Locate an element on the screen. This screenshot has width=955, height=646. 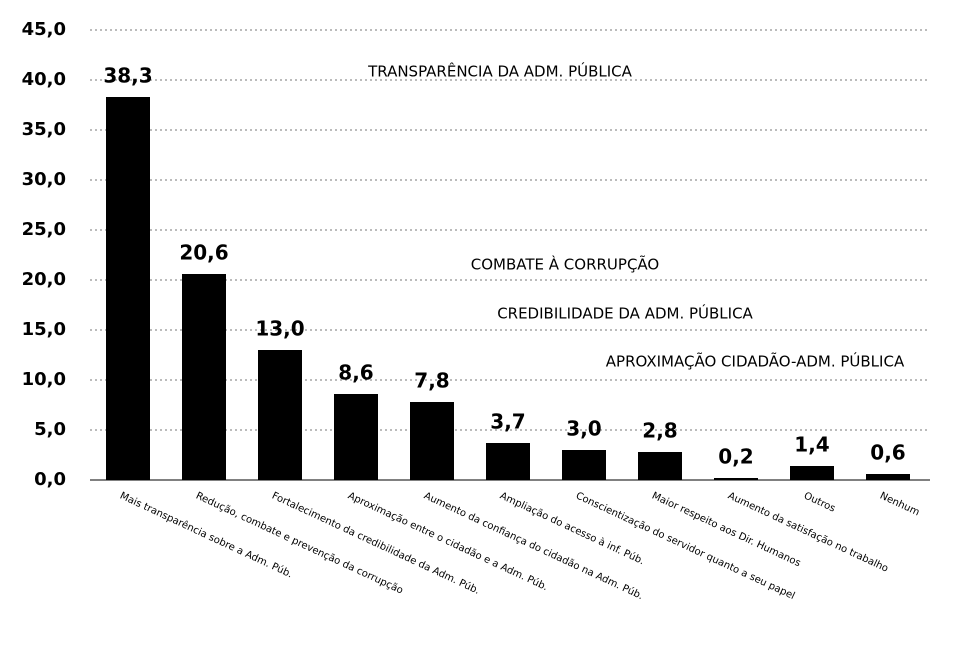
x-tick-label: Ampliação do acesso à inf. Púb. is located at coordinates (572, 529).